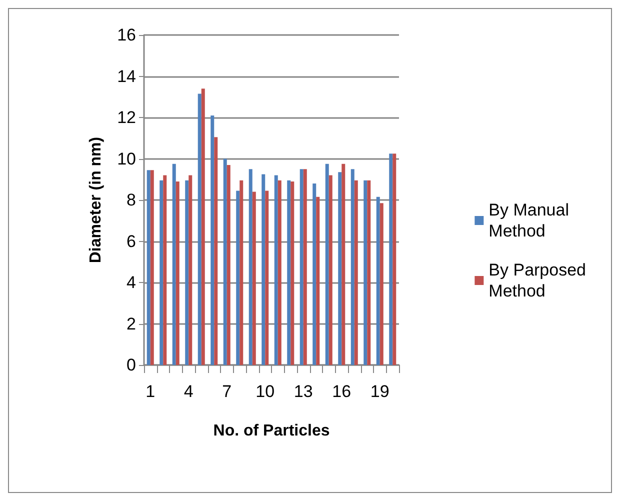 Image resolution: width=622 pixels, height=503 pixels. I want to click on x-tick-label: 13, so click(303, 391).